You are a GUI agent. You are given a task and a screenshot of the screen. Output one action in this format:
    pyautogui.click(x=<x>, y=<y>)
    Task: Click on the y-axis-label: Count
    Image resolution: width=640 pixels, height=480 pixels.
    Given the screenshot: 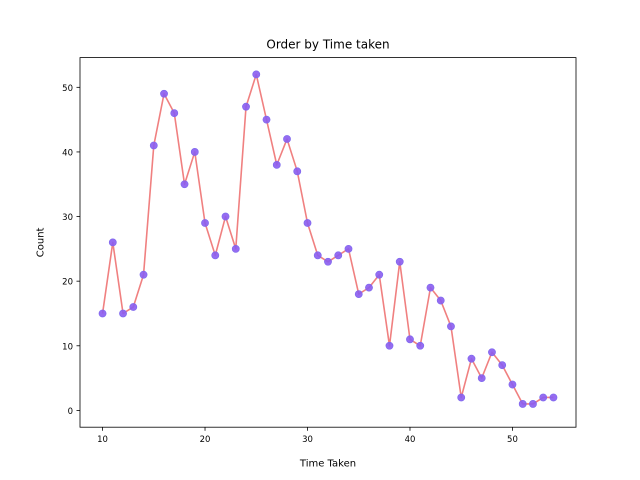 What is the action you would take?
    pyautogui.click(x=41, y=242)
    